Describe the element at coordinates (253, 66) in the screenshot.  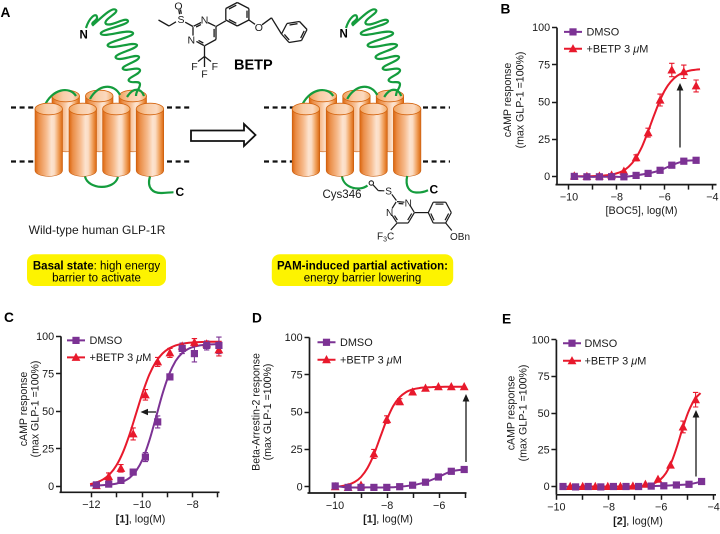
I see `svg-text: BETP` at that location.